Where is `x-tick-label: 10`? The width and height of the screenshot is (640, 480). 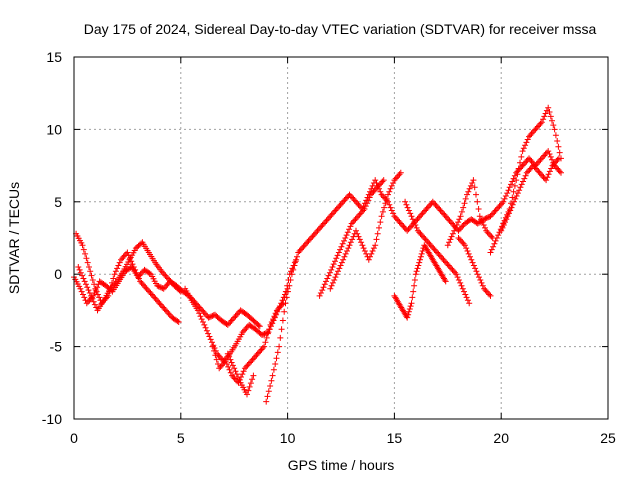 x-tick-label: 10 is located at coordinates (288, 438).